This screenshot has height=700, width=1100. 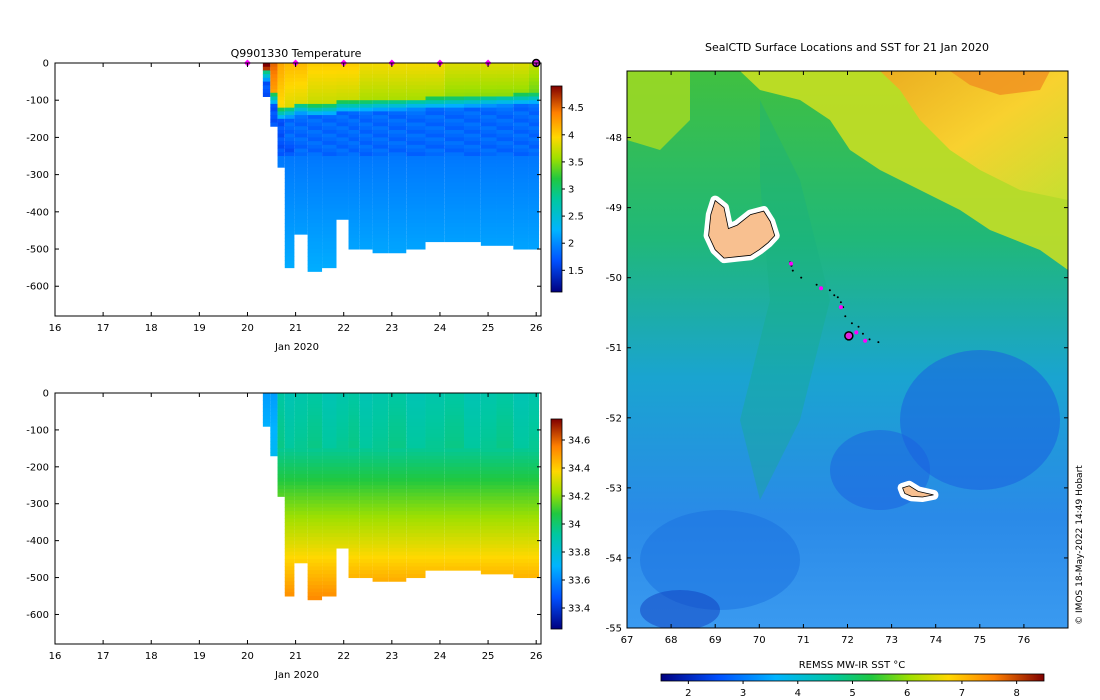 I want to click on surface-location-marker, so click(x=856, y=332).